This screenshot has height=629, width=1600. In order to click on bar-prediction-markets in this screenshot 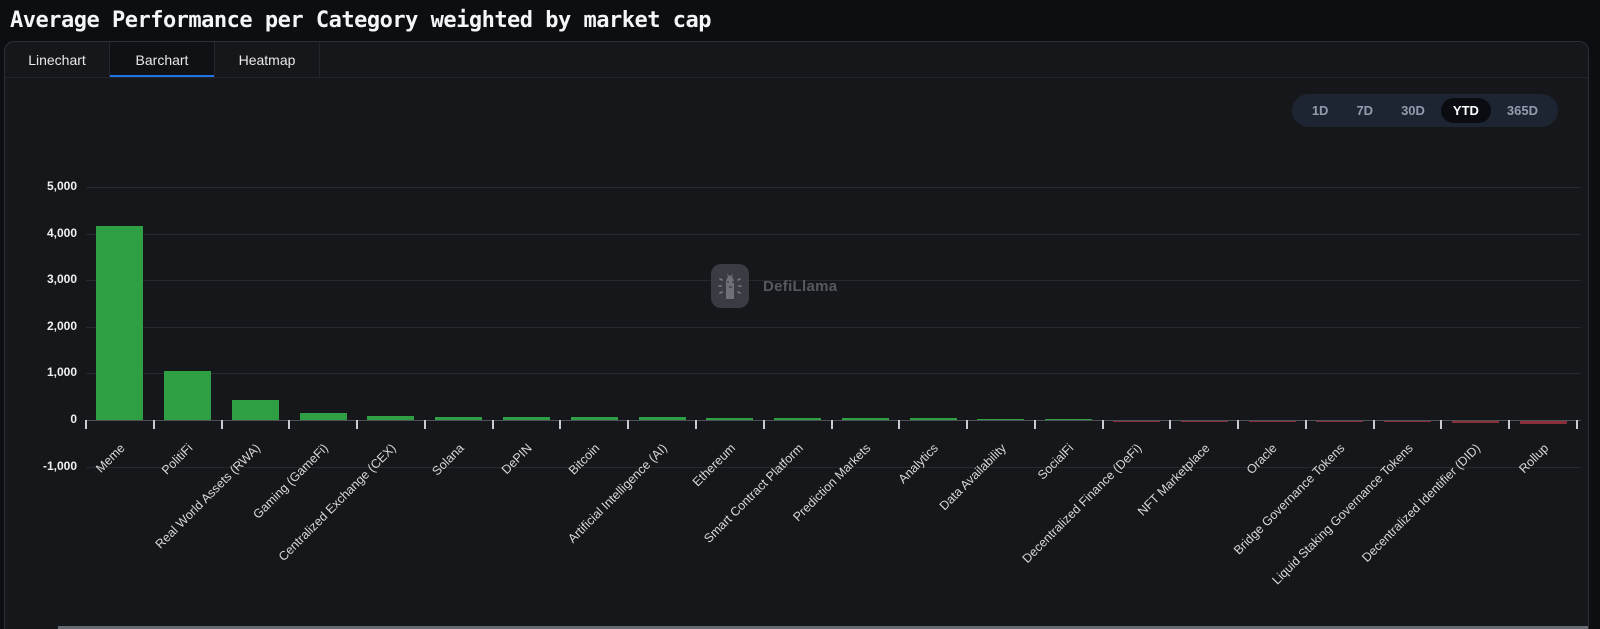, I will do `click(865, 418)`.